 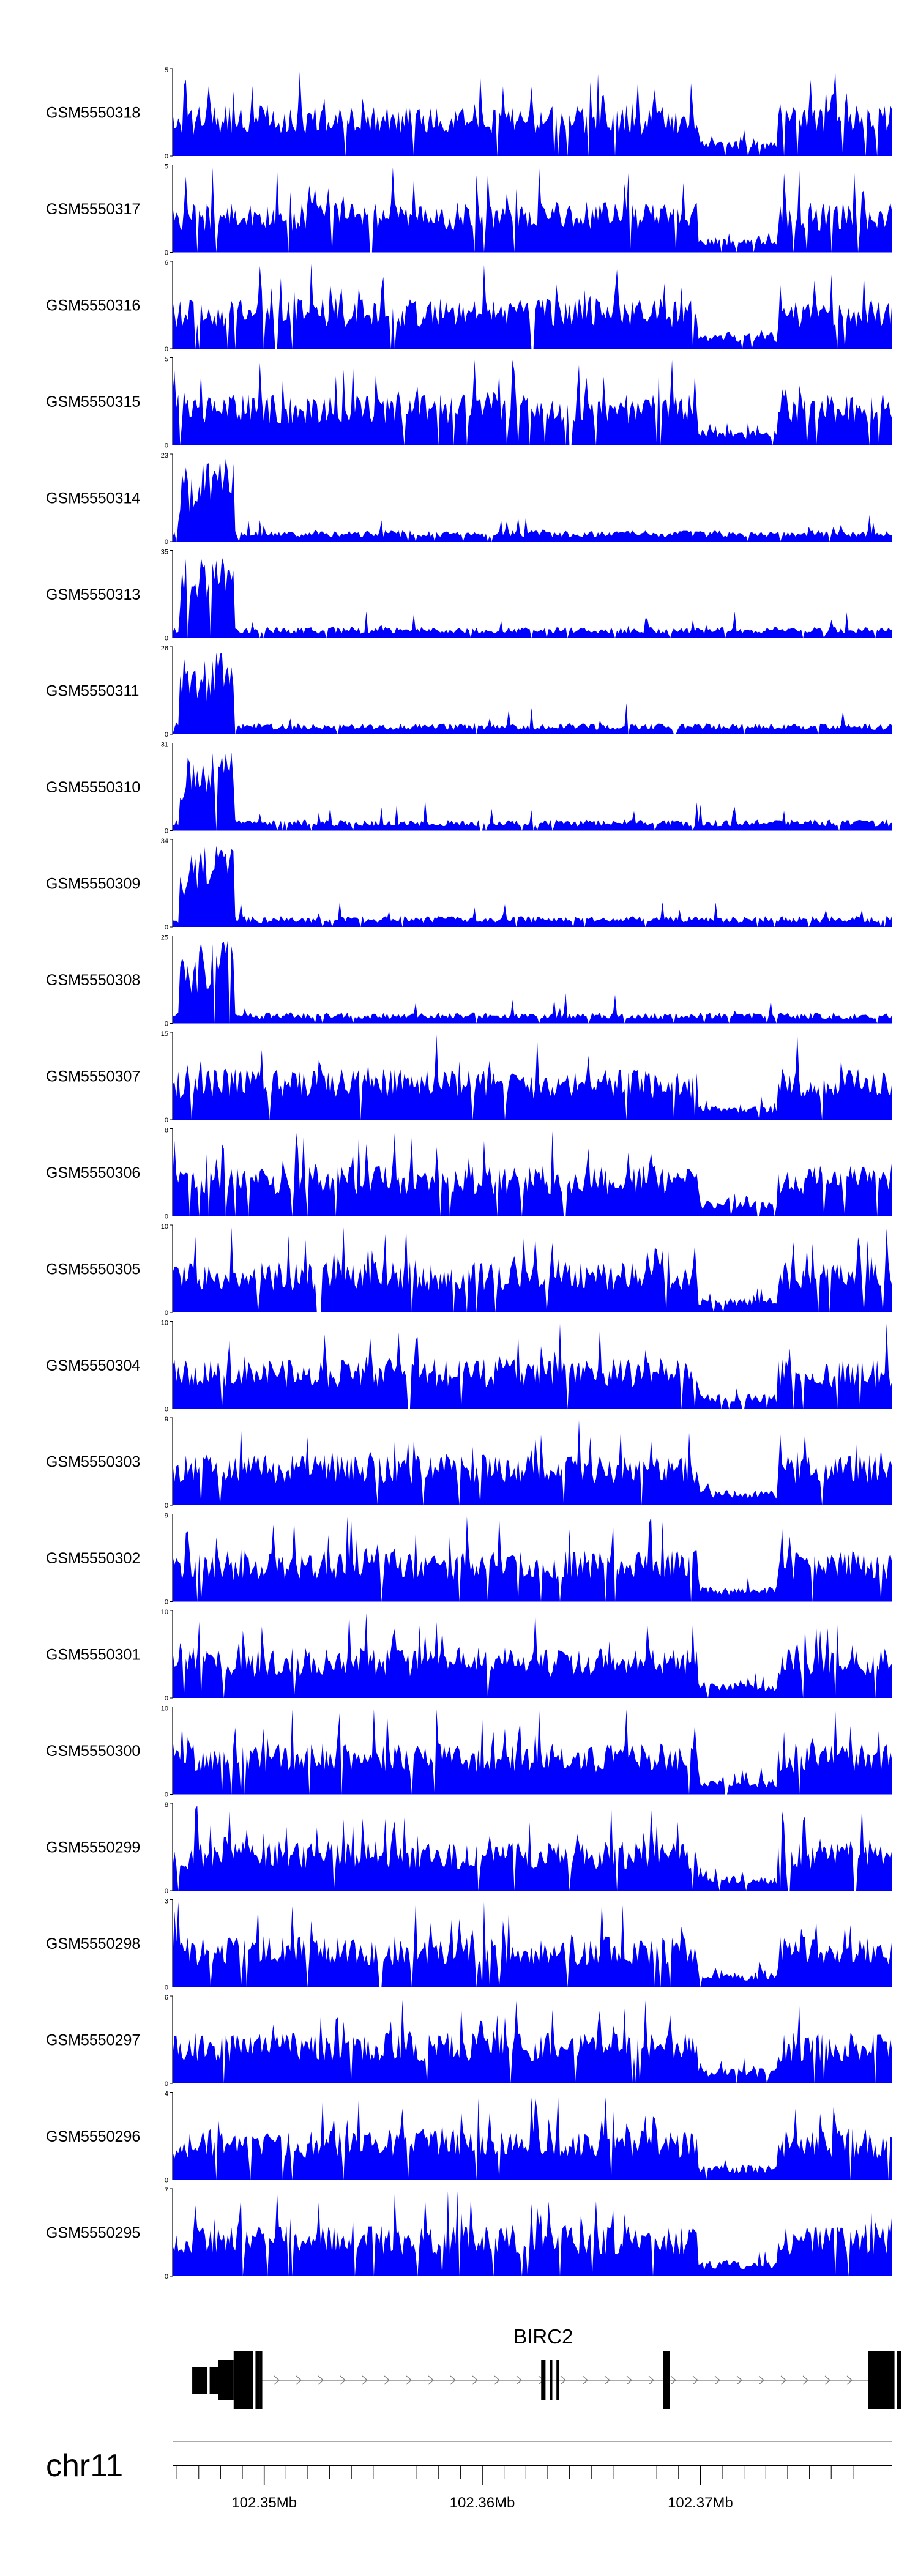 I want to click on track-GSM5550314: GSM5550314 23 0, so click(x=469, y=499).